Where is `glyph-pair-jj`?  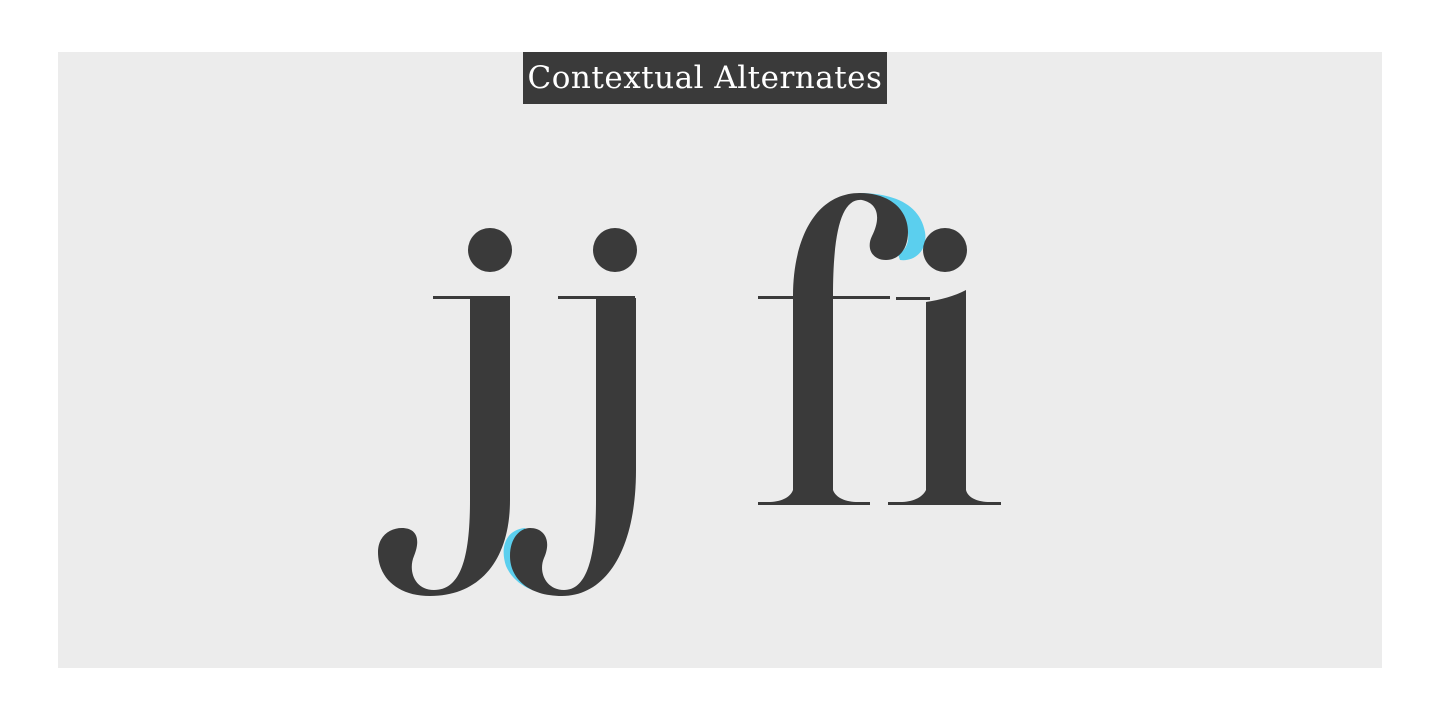 glyph-pair-jj is located at coordinates (507, 412).